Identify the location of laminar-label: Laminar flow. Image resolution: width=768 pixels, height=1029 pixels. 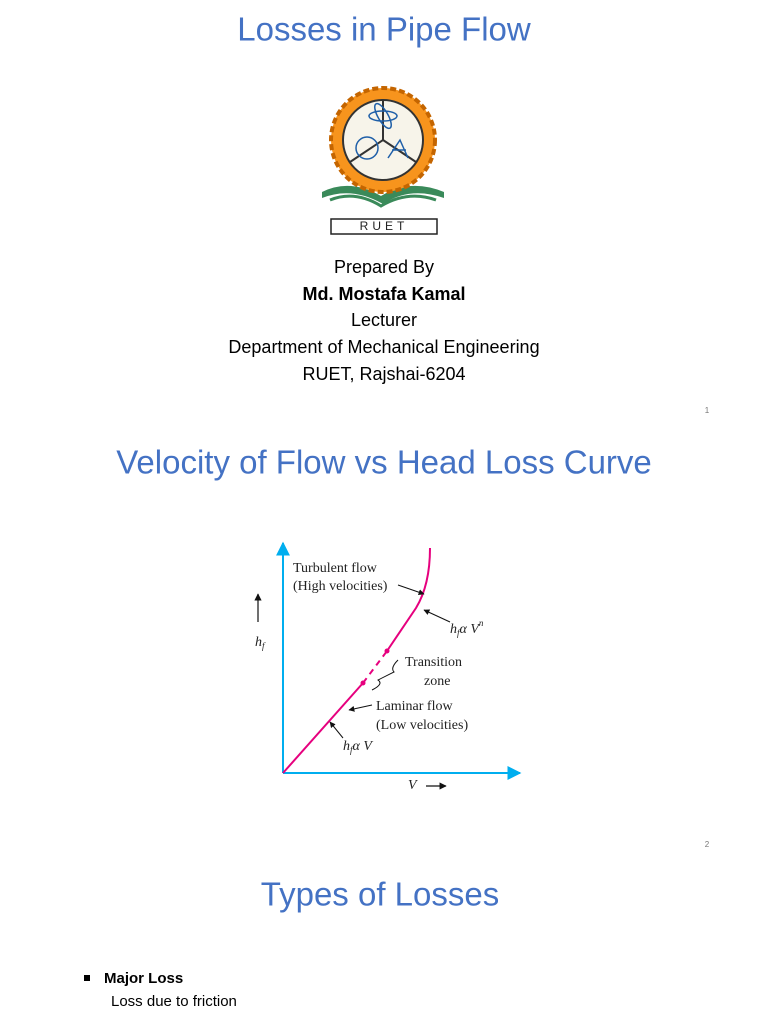
(414, 706).